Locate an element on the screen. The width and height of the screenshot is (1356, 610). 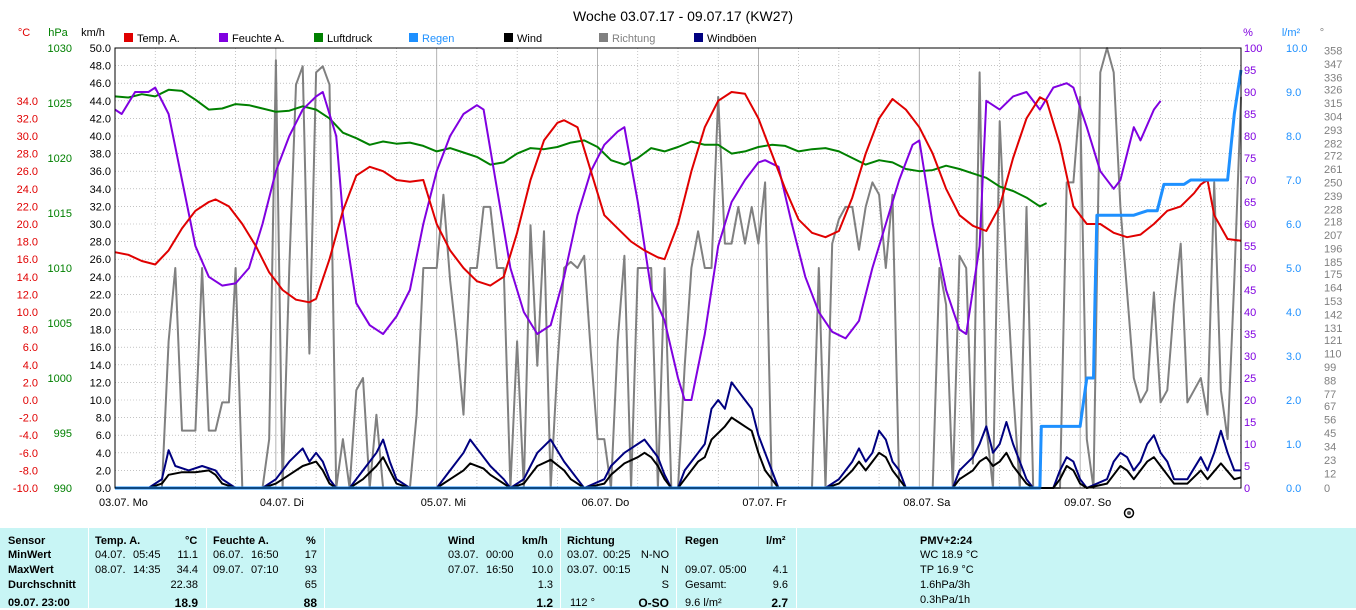
legend-label: Wind is located at coordinates (529, 39).